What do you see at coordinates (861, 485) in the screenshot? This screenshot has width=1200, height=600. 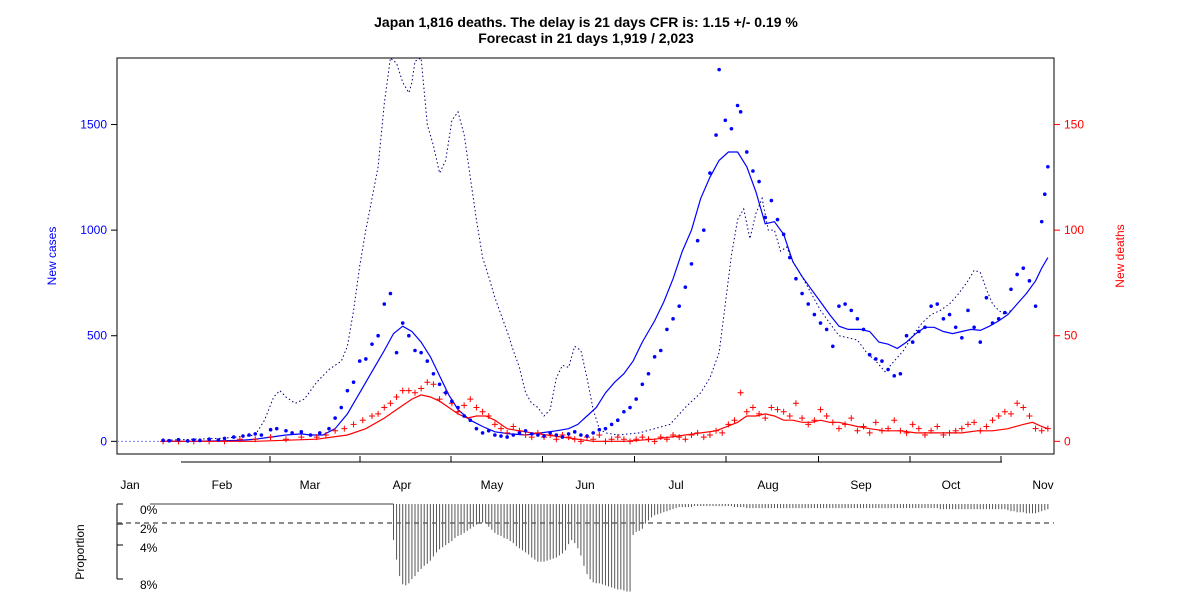 I see `x-tick-label: Sep` at bounding box center [861, 485].